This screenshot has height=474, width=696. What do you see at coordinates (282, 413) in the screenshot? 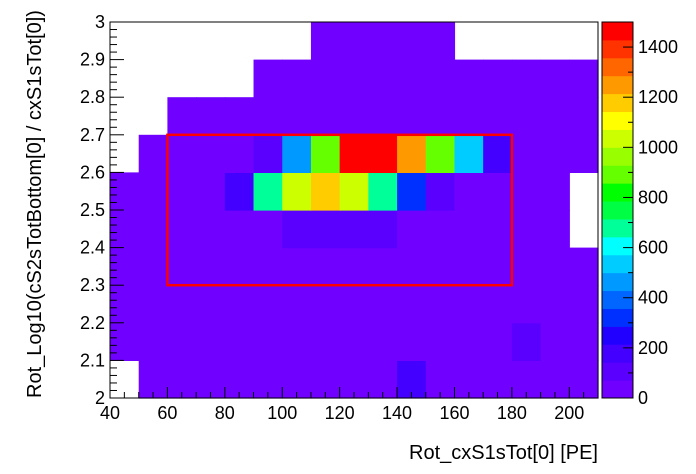
I see `x-tick-label: 100` at bounding box center [282, 413].